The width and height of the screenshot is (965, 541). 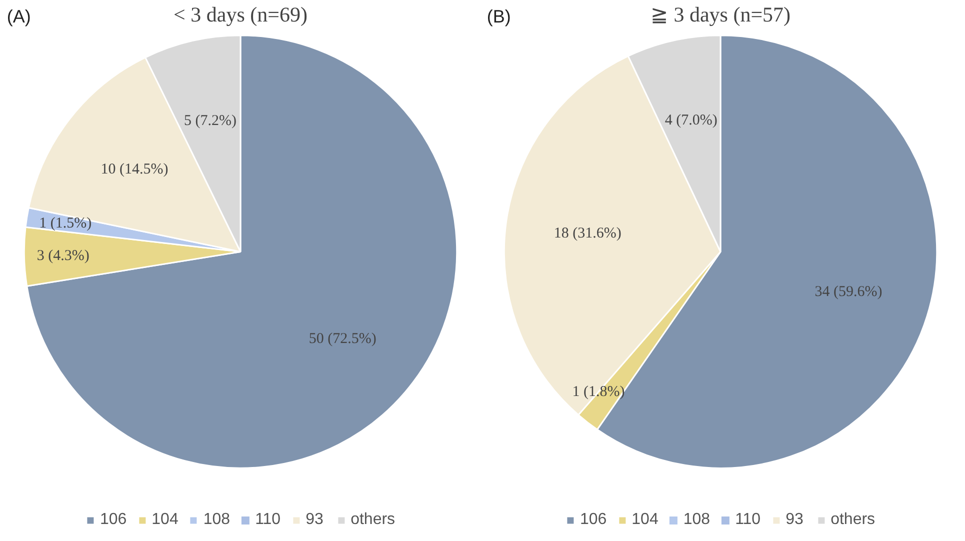 I want to click on data-label: 50 (72.5%), so click(x=342, y=338).